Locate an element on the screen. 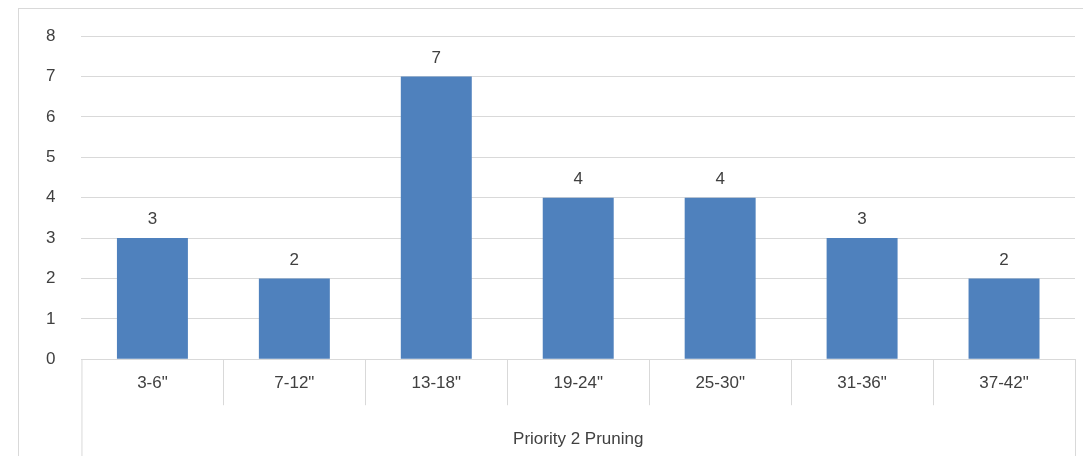  y-tick-label: 3 is located at coordinates (50, 237).